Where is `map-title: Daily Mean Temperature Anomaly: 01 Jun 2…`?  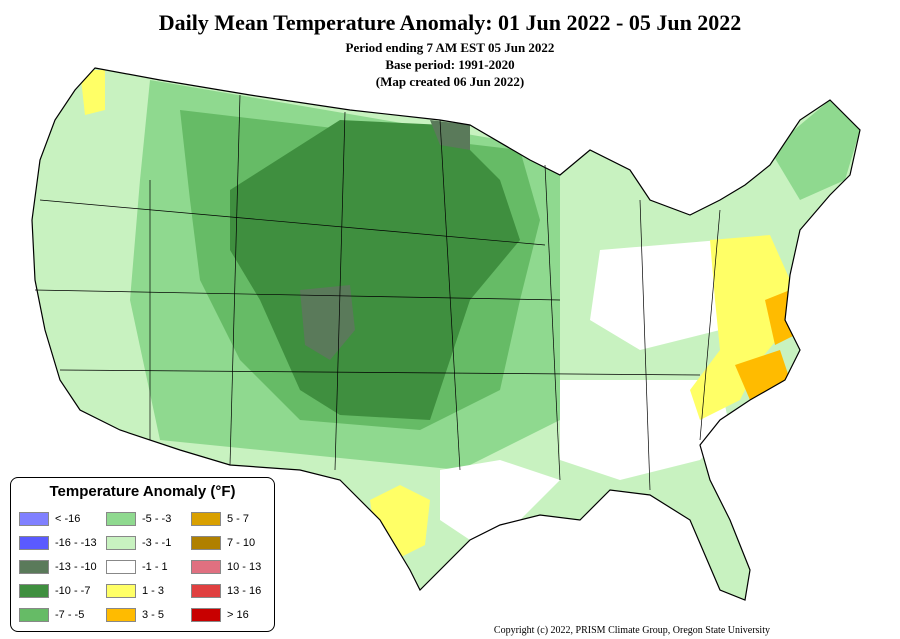 map-title: Daily Mean Temperature Anomaly: 01 Jun 2… is located at coordinates (450, 22).